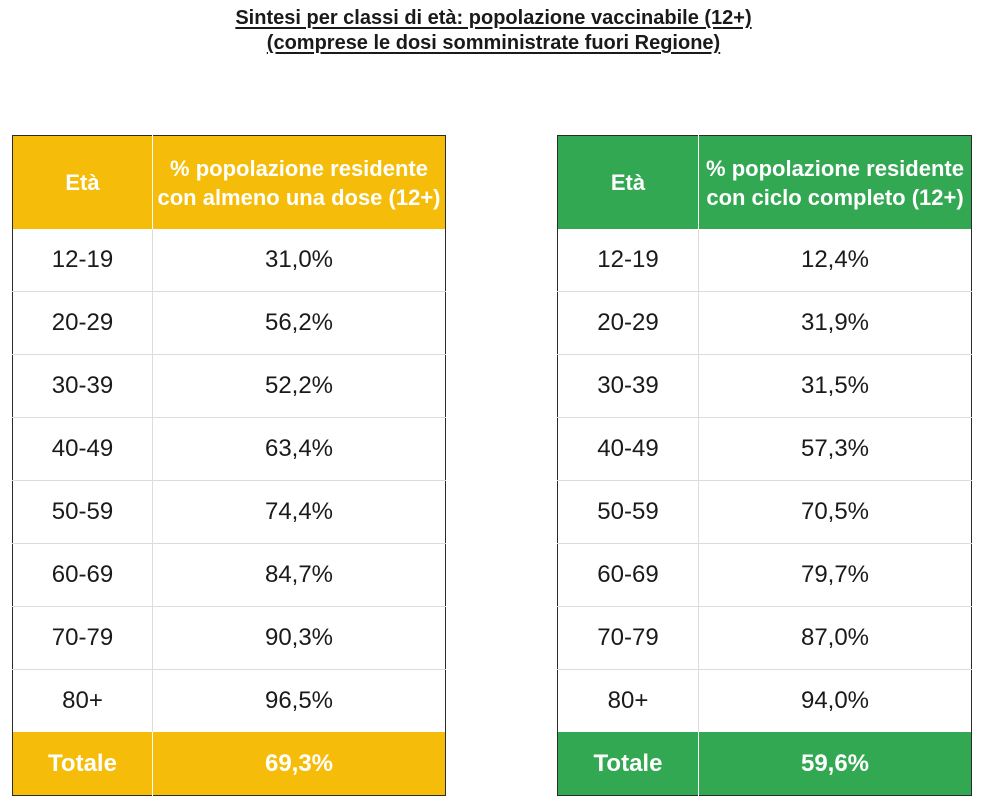  I want to click on table-row: 12-19 12,4%, so click(765, 260).